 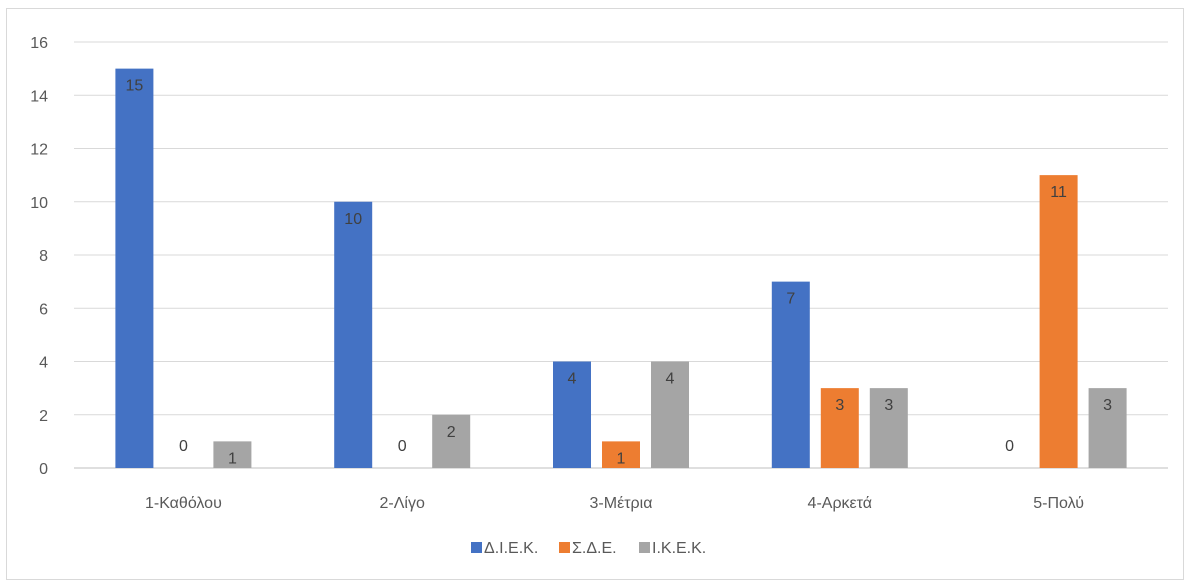 What do you see at coordinates (39, 150) in the screenshot?
I see `y-tick-label: 12` at bounding box center [39, 150].